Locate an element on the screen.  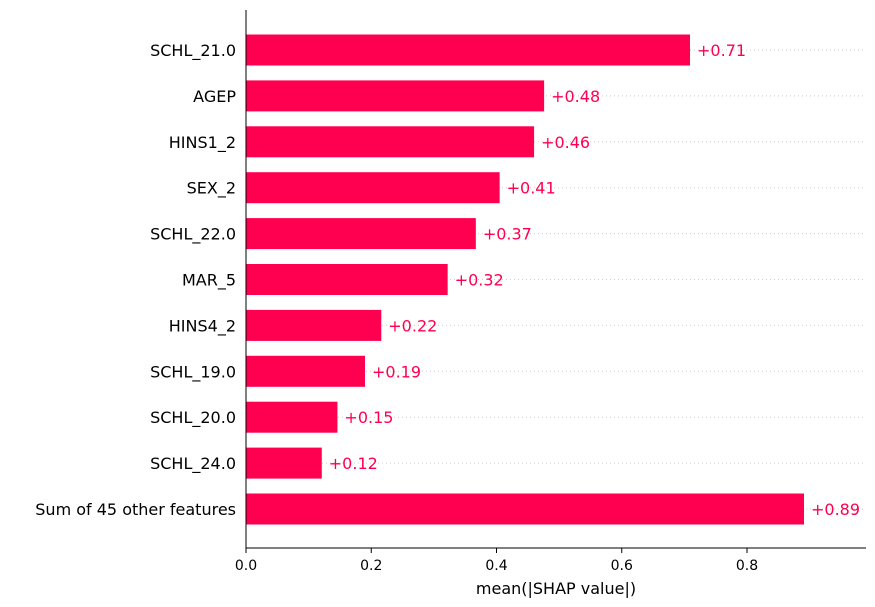
category-label: HINS1_2 is located at coordinates (202, 143).